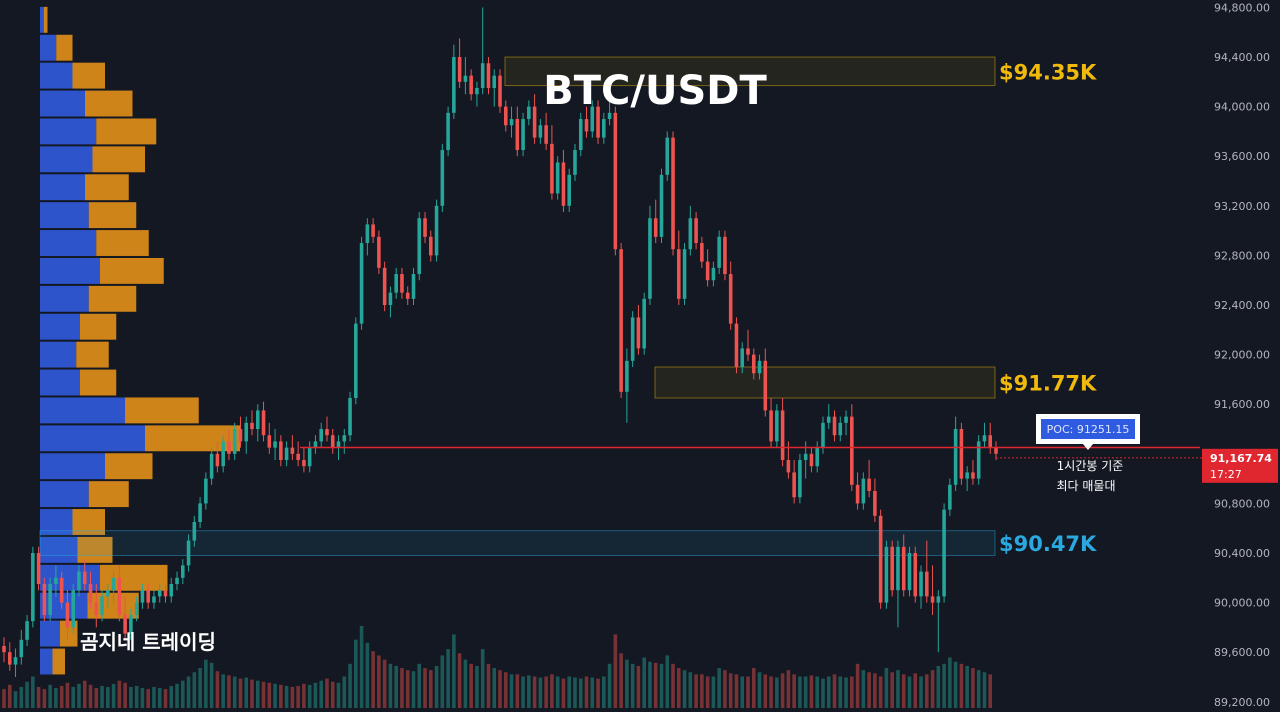 The height and width of the screenshot is (712, 1280). What do you see at coordinates (1242, 702) in the screenshot?
I see `y-tick-label: 89,200.00` at bounding box center [1242, 702].